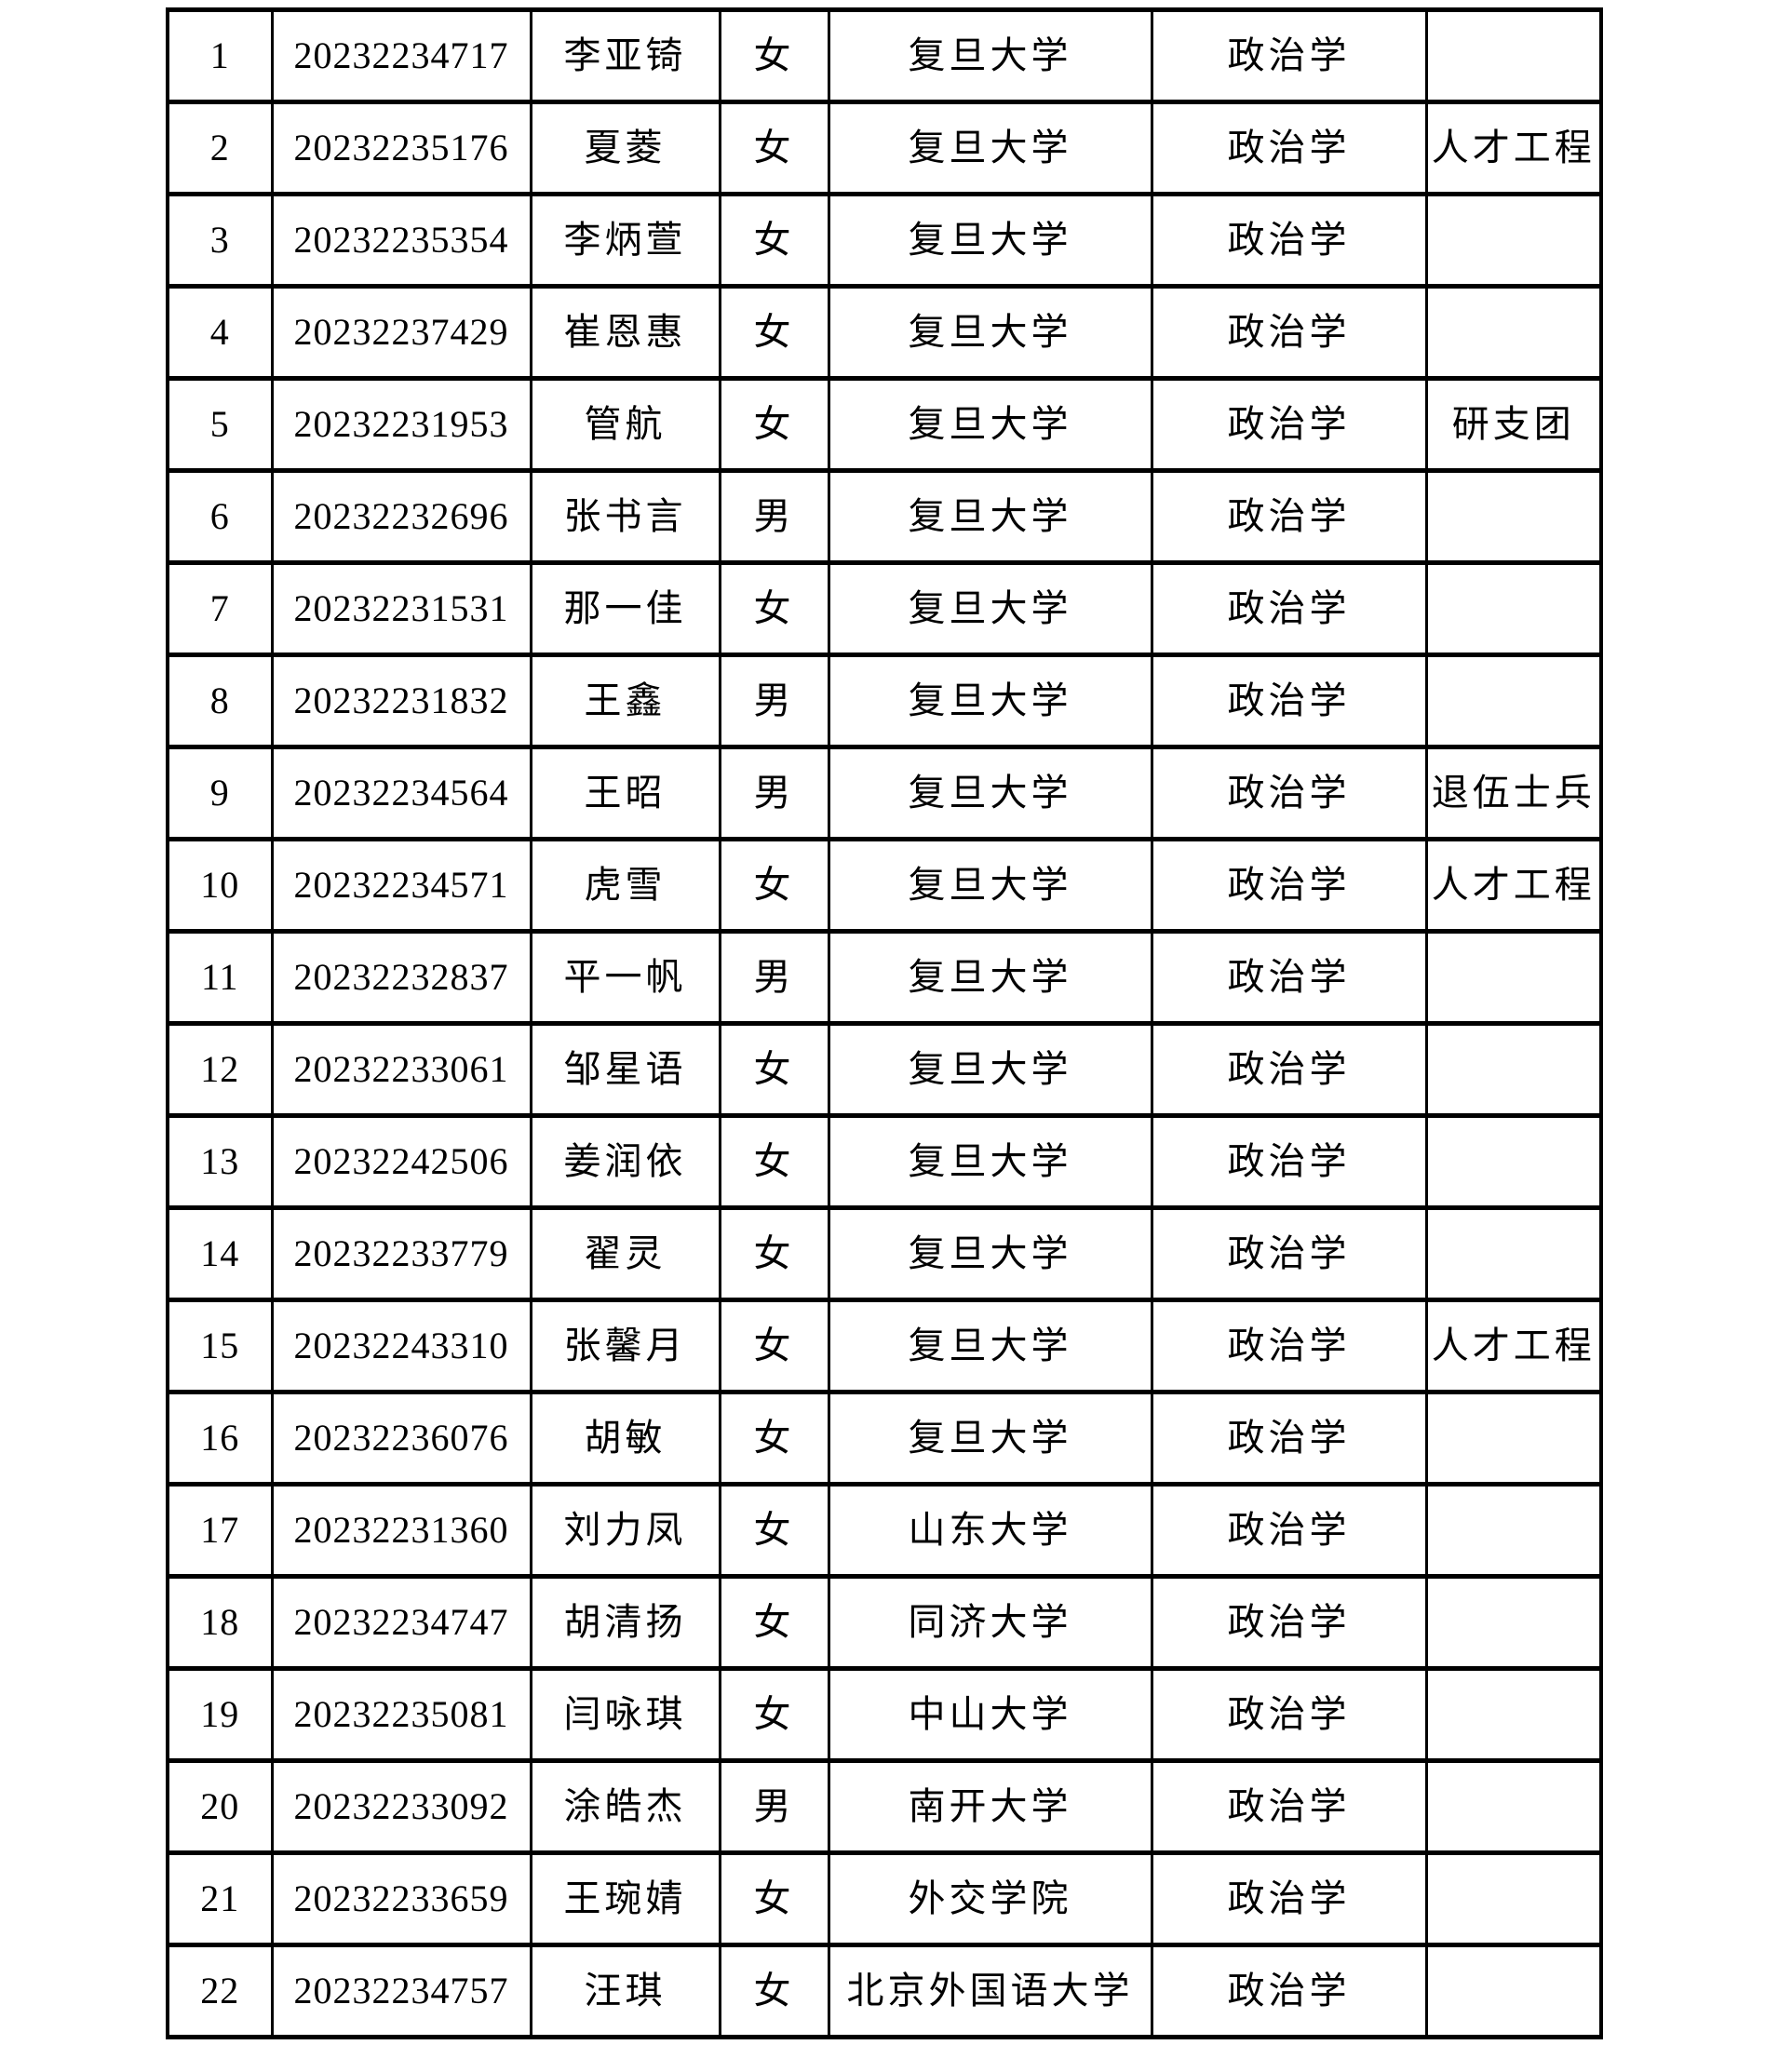  What do you see at coordinates (884, 701) in the screenshot?
I see `table-row: 8 20232231832 王鑫 男 复旦大学 政治学` at bounding box center [884, 701].